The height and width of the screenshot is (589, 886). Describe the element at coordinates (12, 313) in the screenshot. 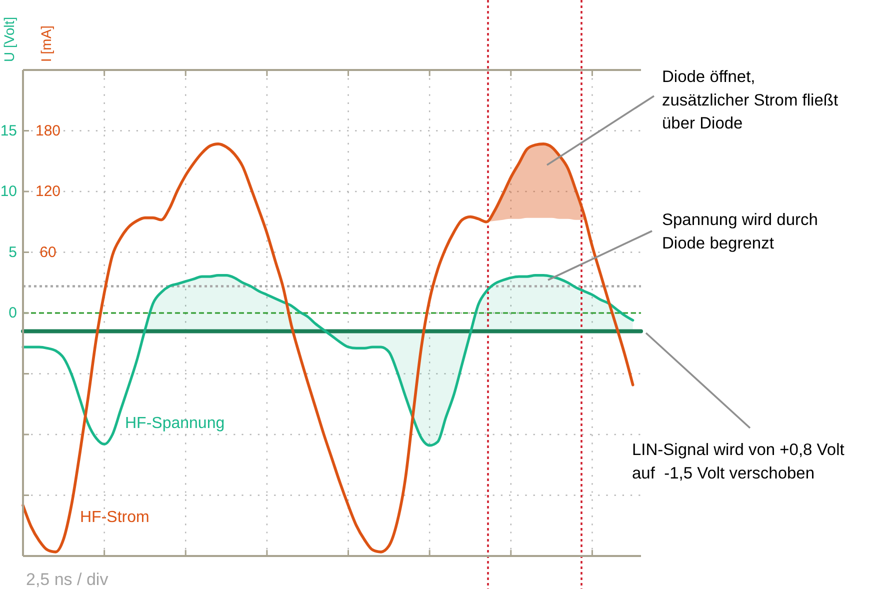

I see `y-tick-label: 0` at that location.